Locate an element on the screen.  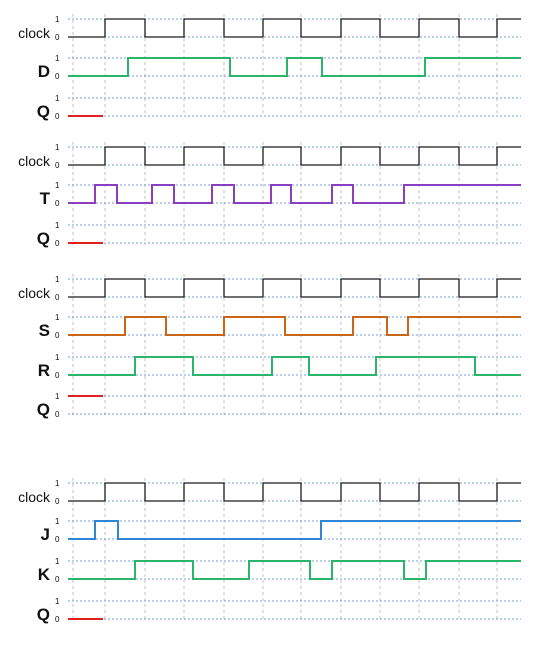
waveform-j is located at coordinates (294, 530).